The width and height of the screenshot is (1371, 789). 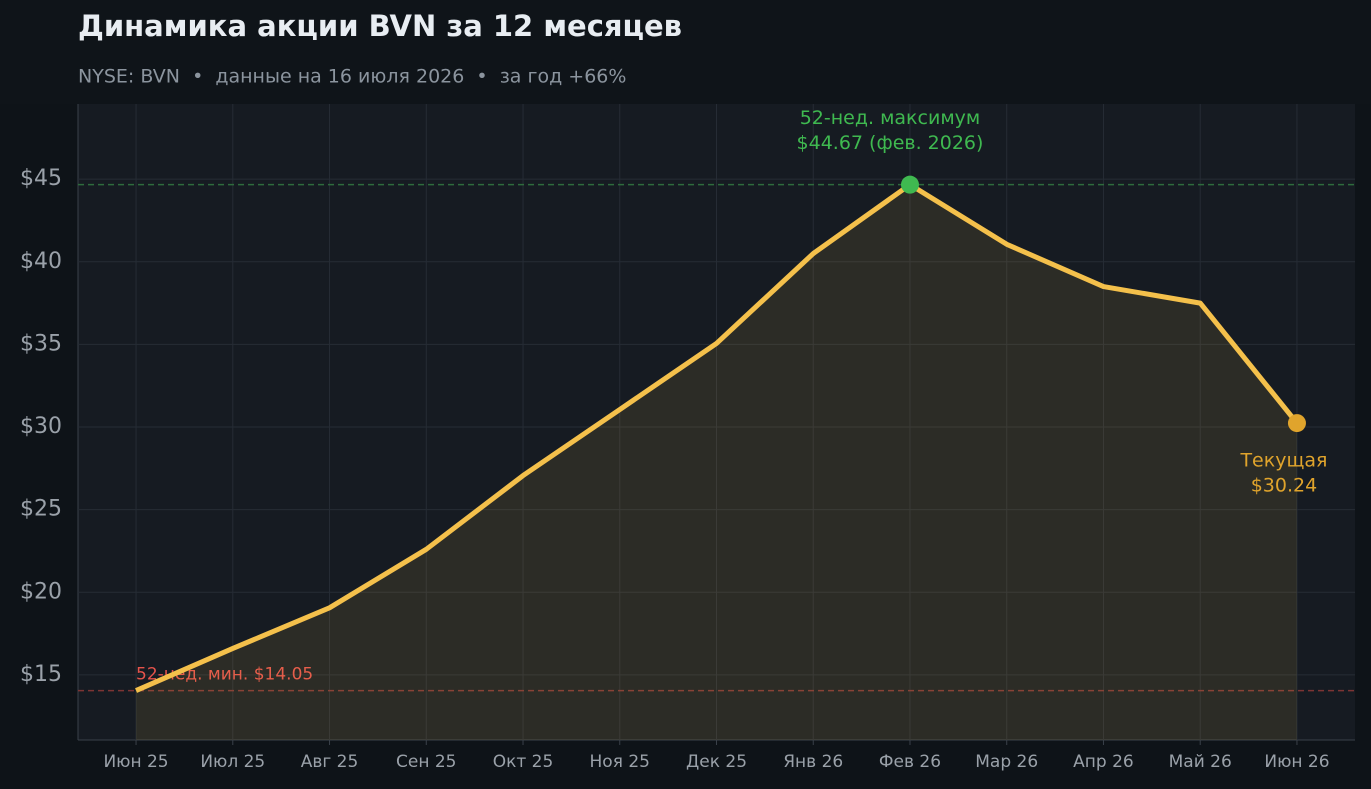 I want to click on y-tick-label: $30, so click(x=41, y=426).